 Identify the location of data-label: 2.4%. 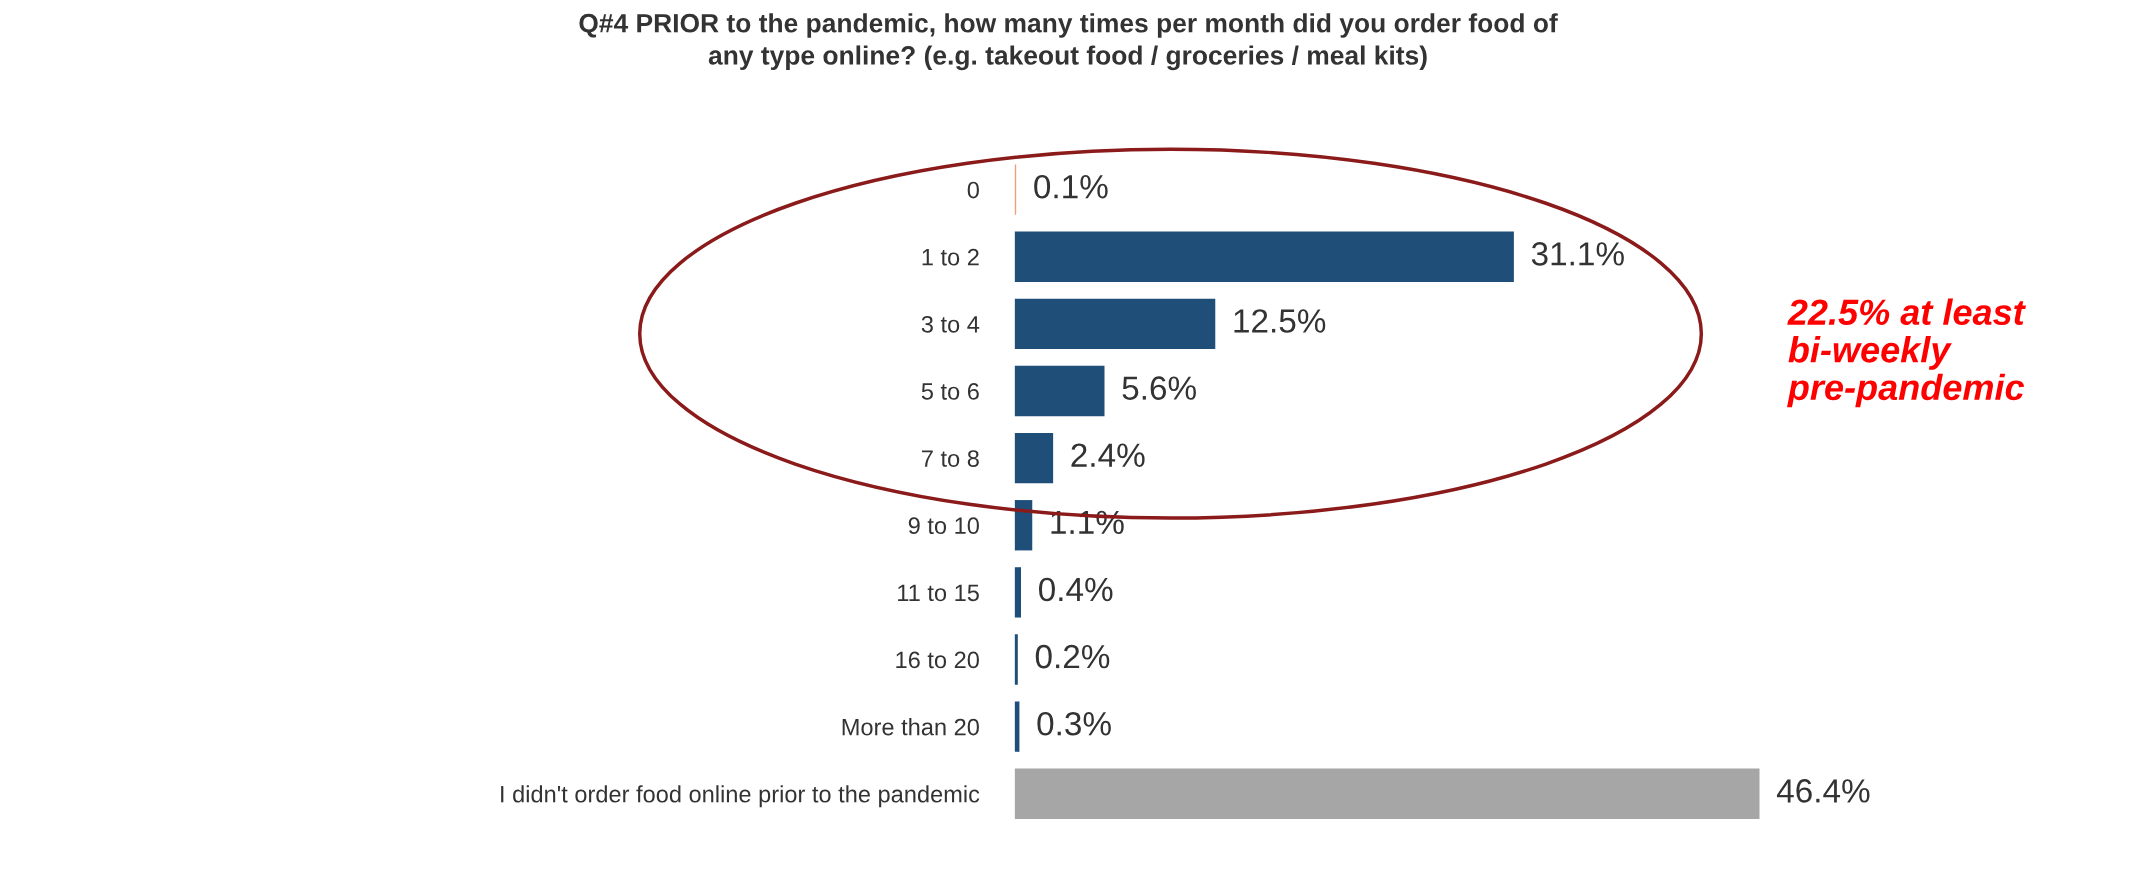
(1108, 455).